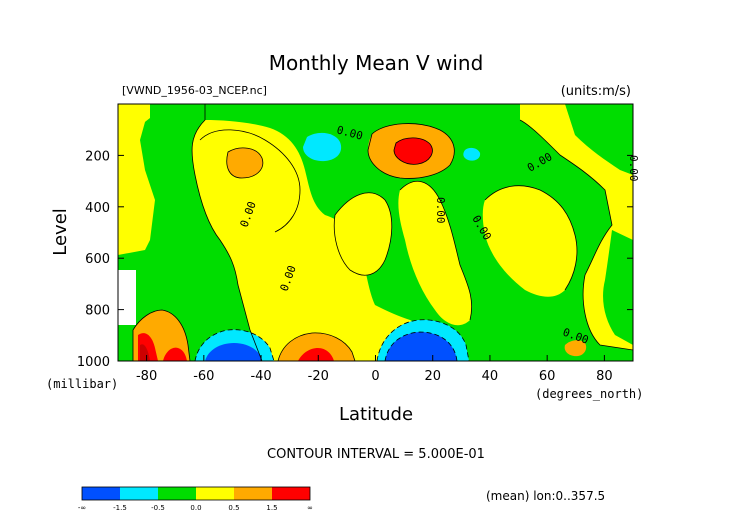  What do you see at coordinates (60, 232) in the screenshot?
I see `y-axis-label: Level` at bounding box center [60, 232].